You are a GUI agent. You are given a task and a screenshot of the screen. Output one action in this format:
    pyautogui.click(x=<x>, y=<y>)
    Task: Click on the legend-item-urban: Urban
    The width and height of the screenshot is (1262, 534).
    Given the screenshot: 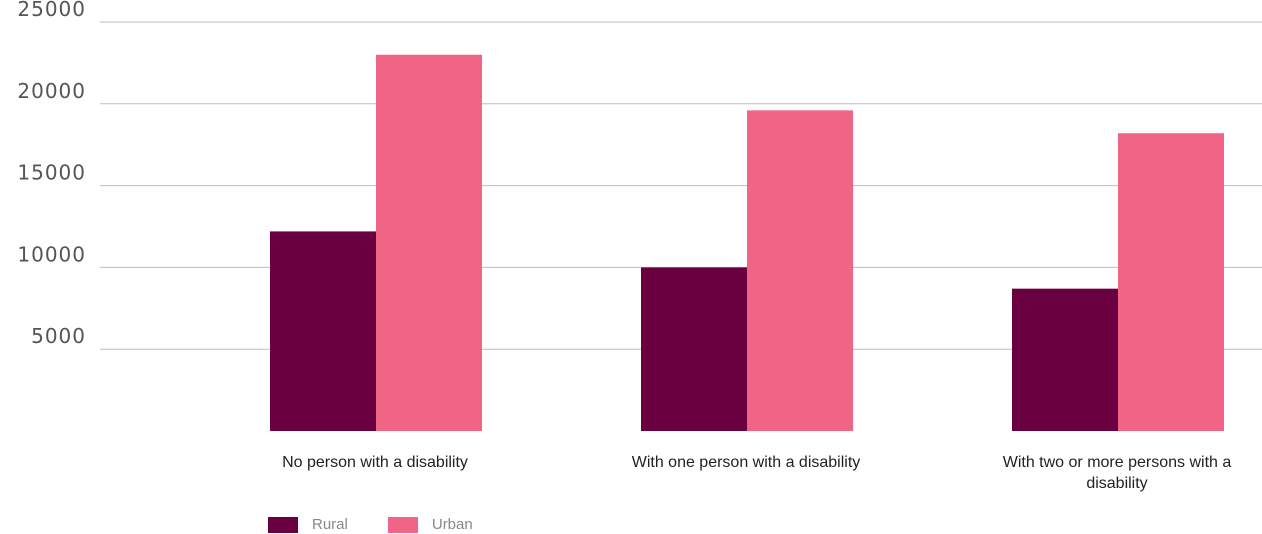 What is the action you would take?
    pyautogui.click(x=430, y=524)
    